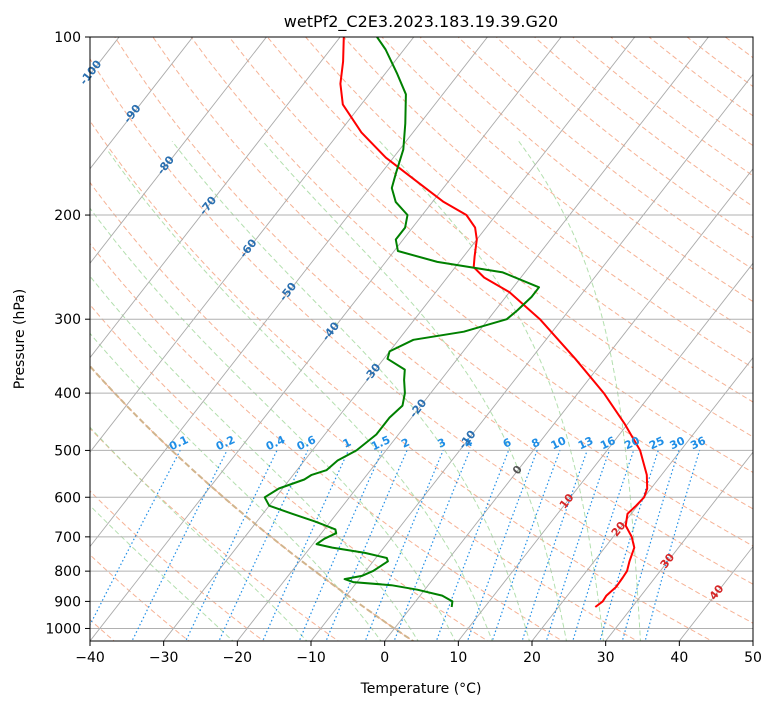 The image size is (775, 708). I want to click on mixing-ratio-label: 13, so click(585, 443).